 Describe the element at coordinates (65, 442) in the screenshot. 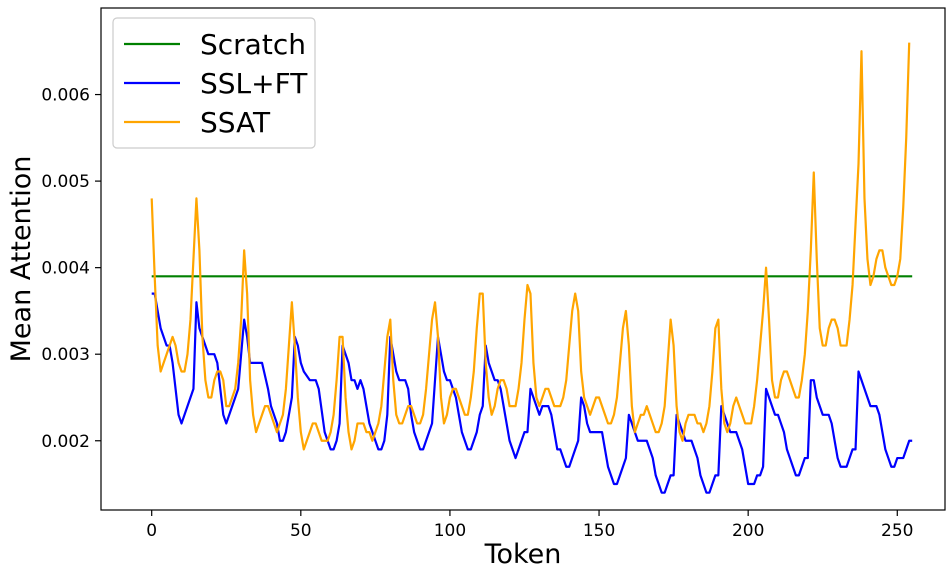

I see `y-tick-label: 0.002` at that location.